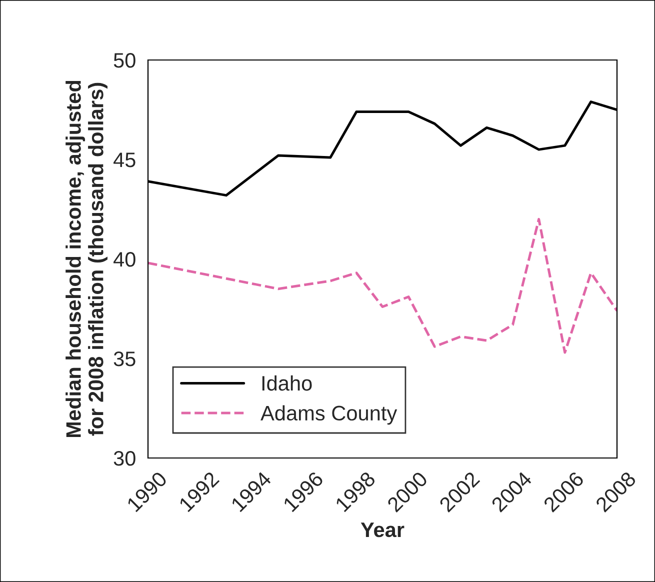 Image resolution: width=655 pixels, height=582 pixels. I want to click on legend-label: Adams County, so click(329, 415).